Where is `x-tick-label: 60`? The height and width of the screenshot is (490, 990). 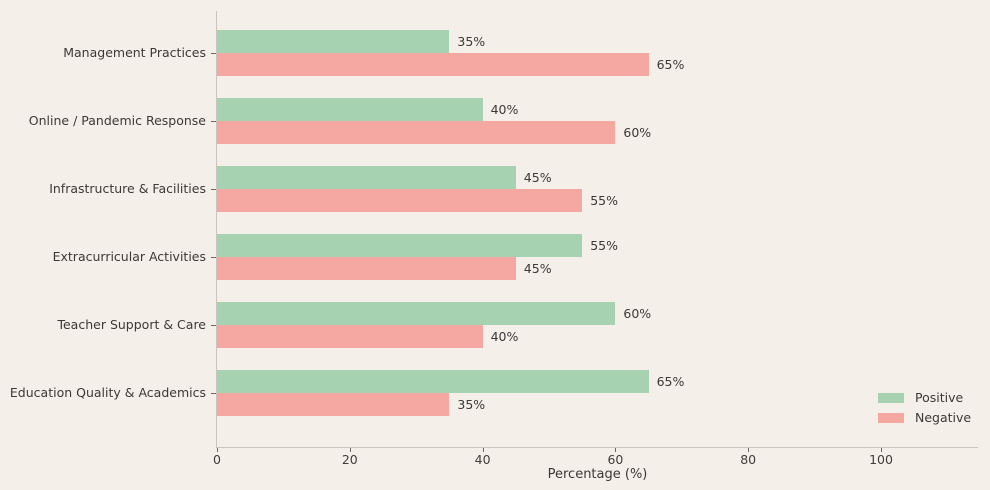
x-tick-label: 60 is located at coordinates (615, 459).